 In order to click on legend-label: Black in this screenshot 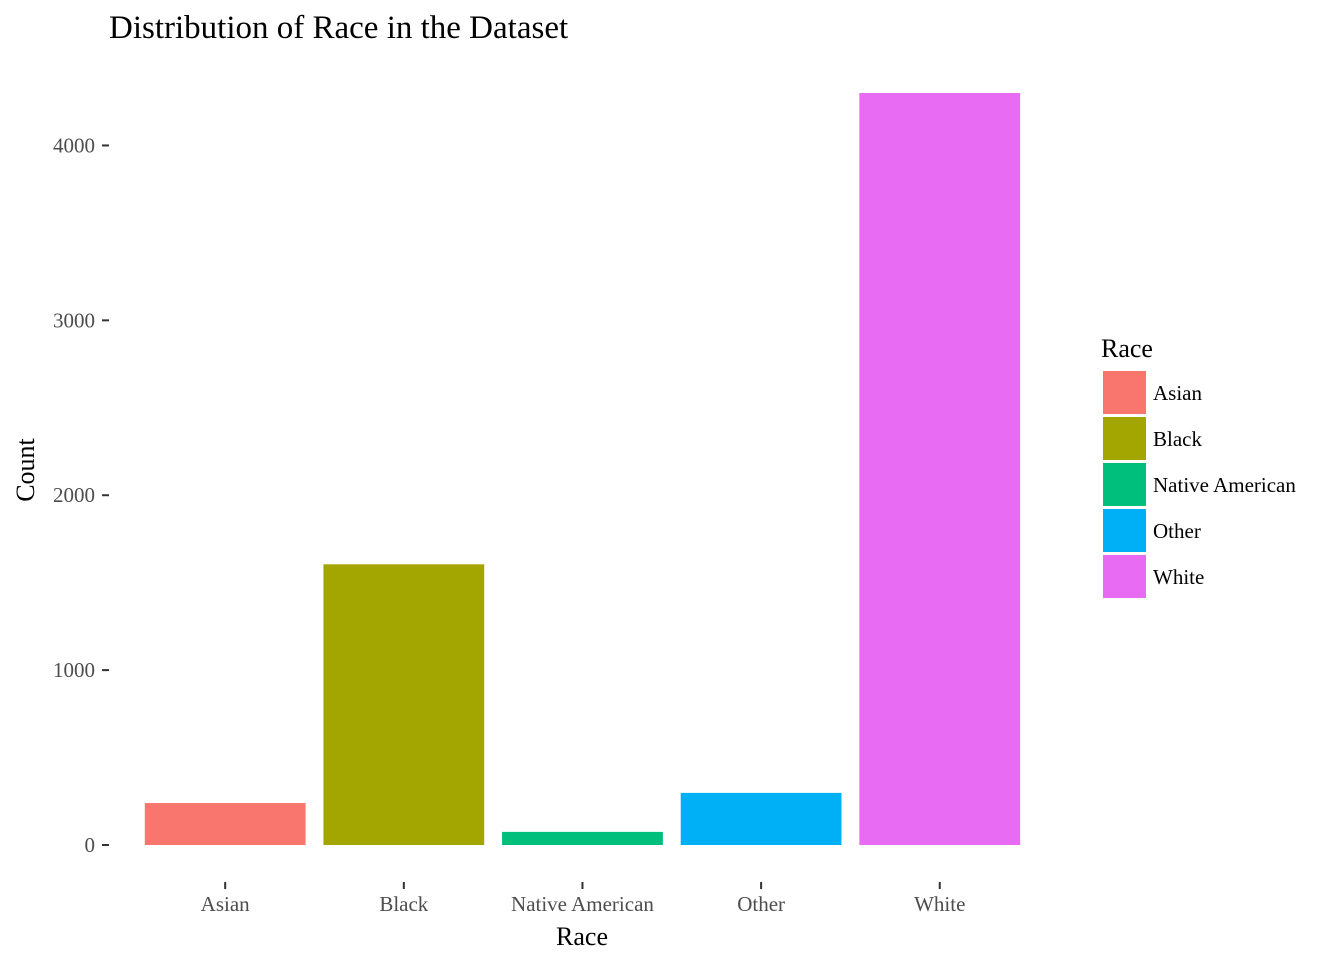, I will do `click(1177, 439)`.